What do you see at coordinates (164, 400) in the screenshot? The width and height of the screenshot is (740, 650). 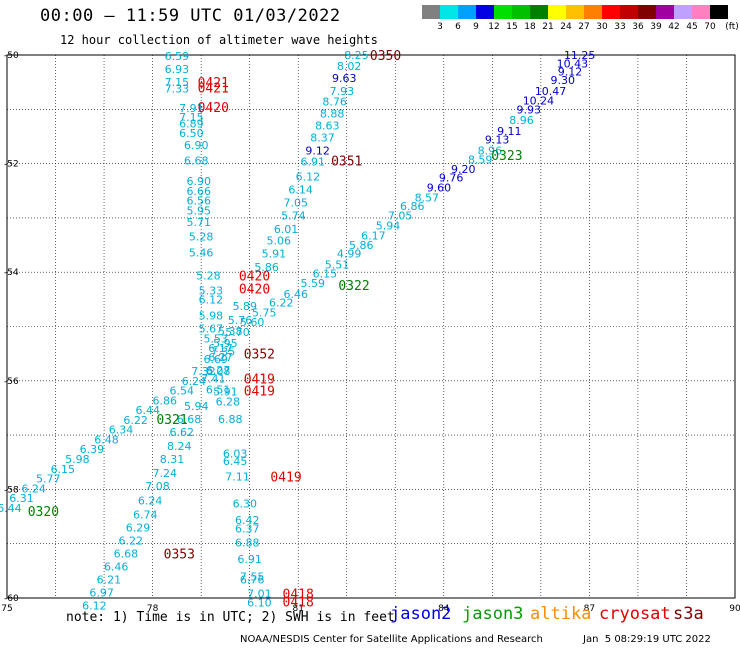 I see `swh-value-label: 6.86` at bounding box center [164, 400].